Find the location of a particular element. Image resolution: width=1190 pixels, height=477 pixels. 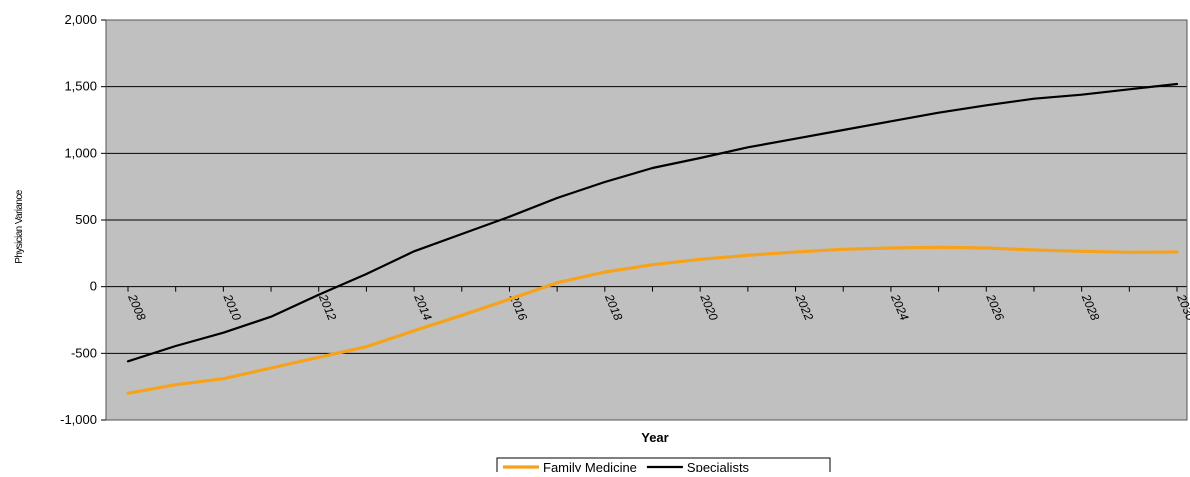

y-tick-label: 1,500 is located at coordinates (80, 86).